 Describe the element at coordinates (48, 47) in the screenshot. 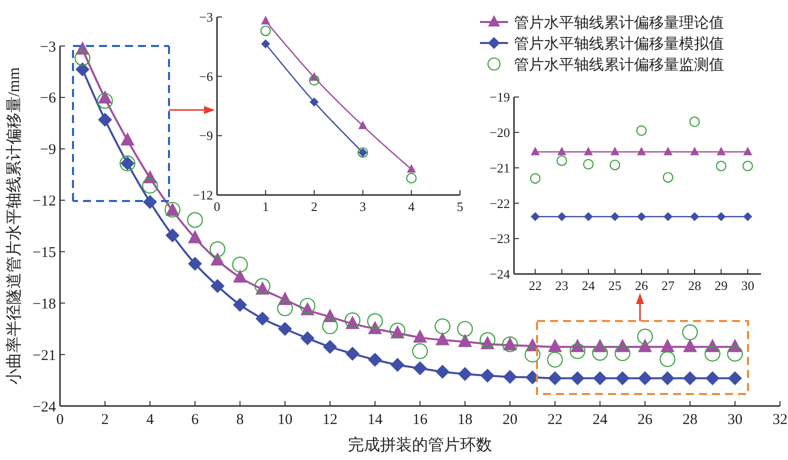

I see `y-tick-label: −3` at that location.